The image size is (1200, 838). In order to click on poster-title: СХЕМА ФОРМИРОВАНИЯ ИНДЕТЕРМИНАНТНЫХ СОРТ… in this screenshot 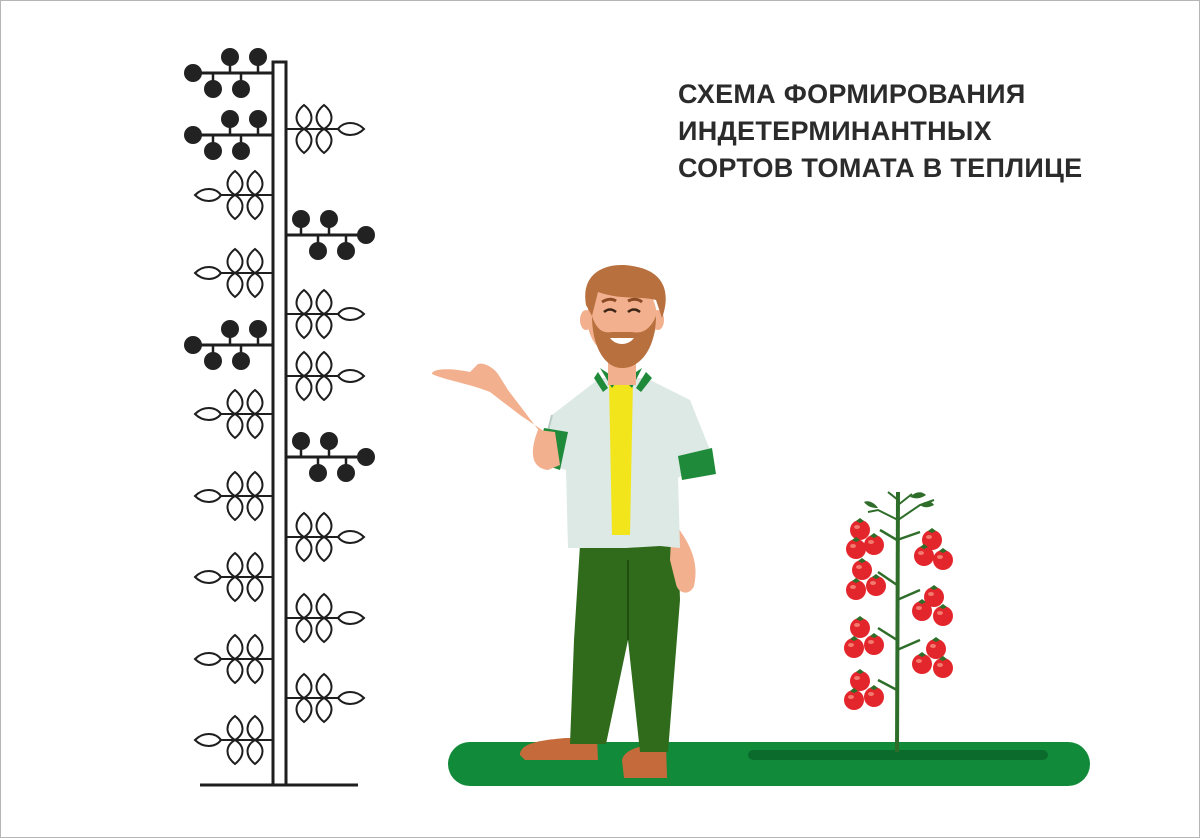, I will do `click(918, 131)`.